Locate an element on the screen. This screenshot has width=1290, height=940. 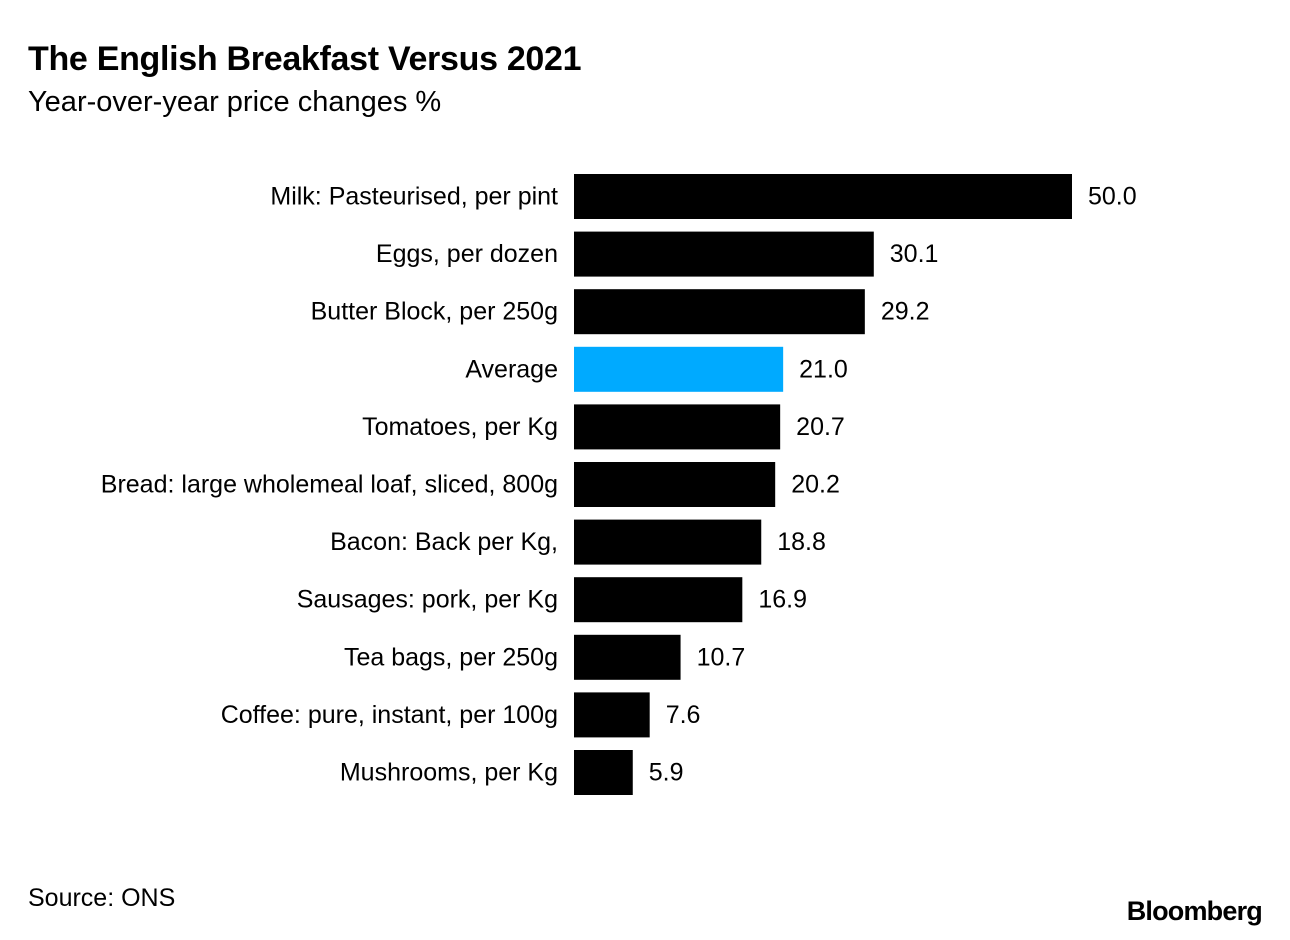
category-label: Bacon: Back per Kg, is located at coordinates (444, 542).